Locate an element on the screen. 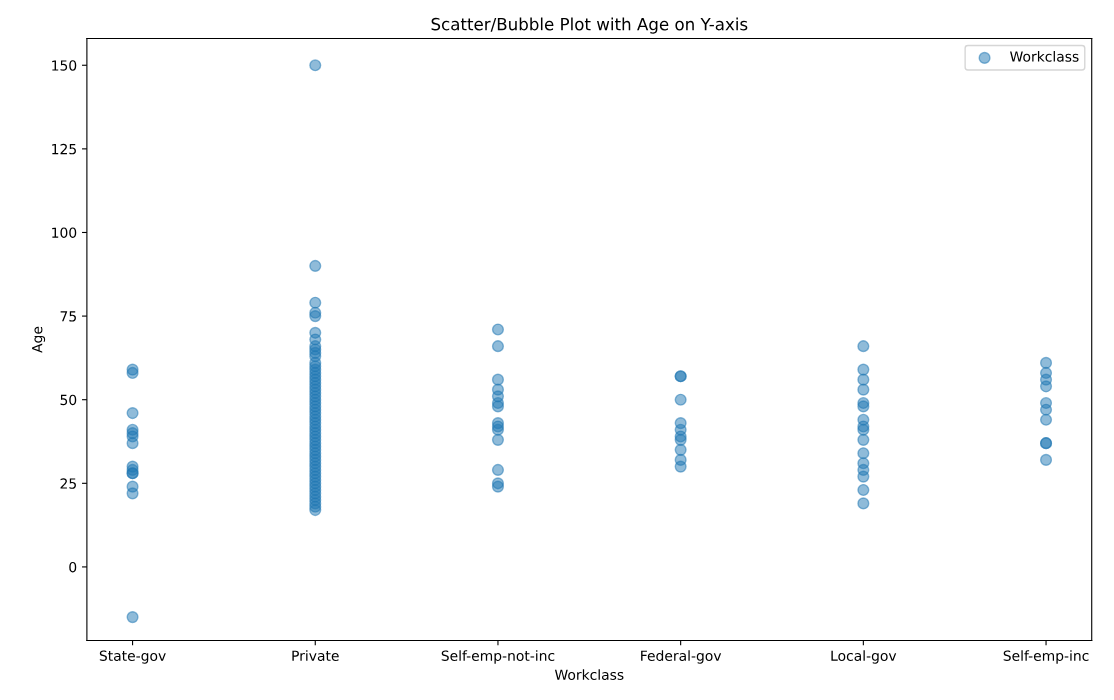 This screenshot has height=700, width=1114. x-tick-label: State-gov is located at coordinates (132, 657).